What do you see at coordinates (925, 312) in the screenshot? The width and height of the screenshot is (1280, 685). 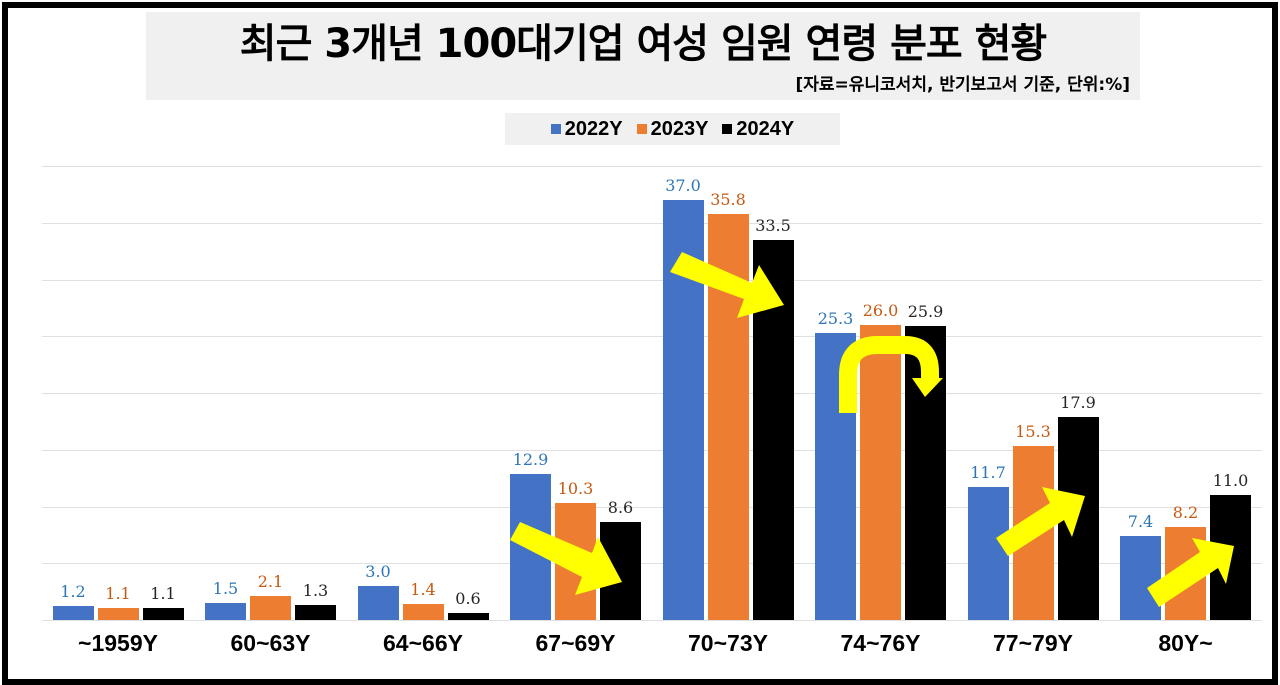 I see `data-label: 25.9` at bounding box center [925, 312].